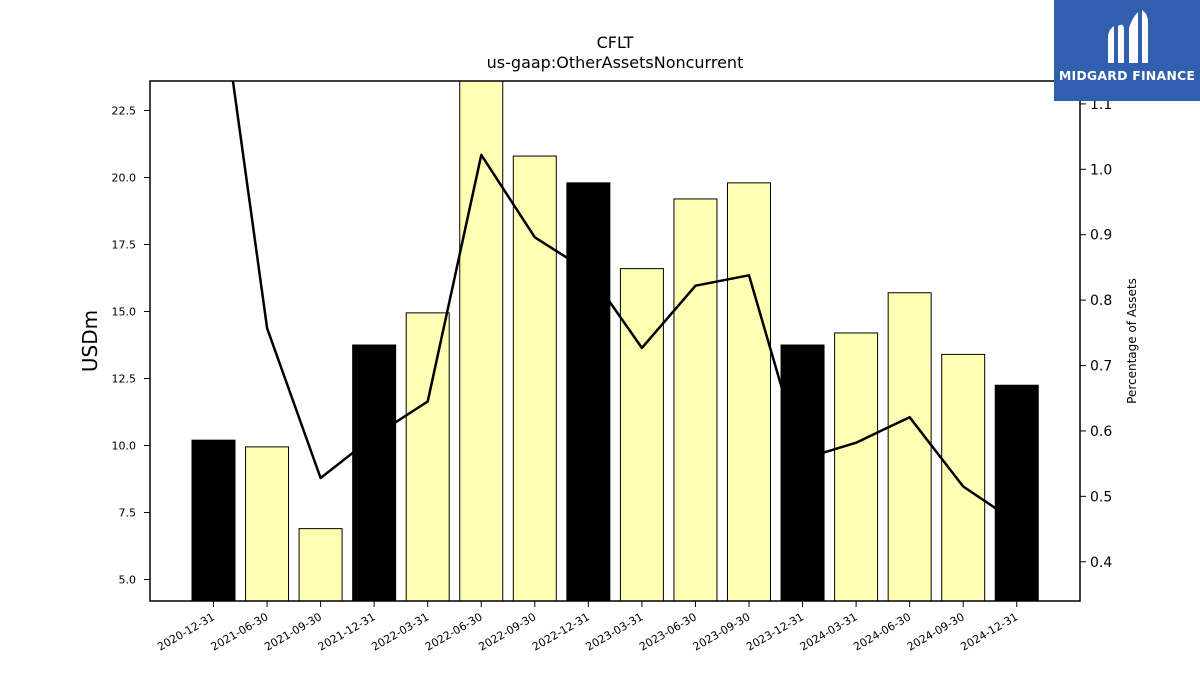  Describe the element at coordinates (1132, 341) in the screenshot. I see `right-axis-label: Percentage of Assets` at that location.